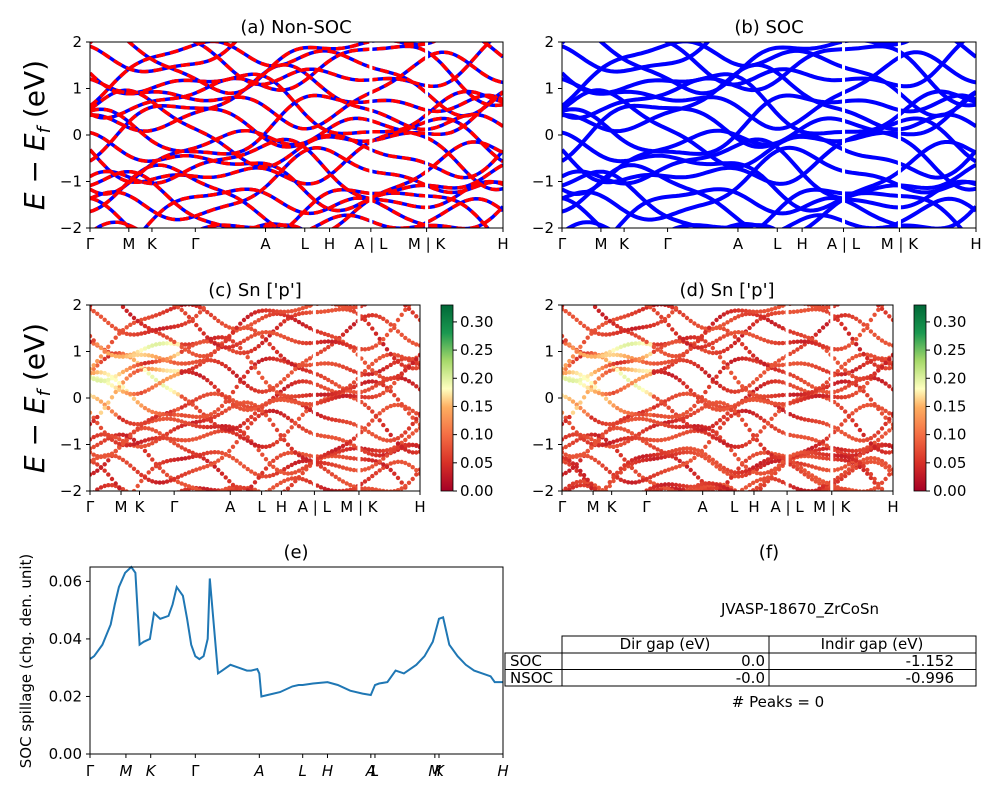  What do you see at coordinates (65, 754) in the screenshot?
I see `panel-e-ytick-label: 0.00` at bounding box center [65, 754].